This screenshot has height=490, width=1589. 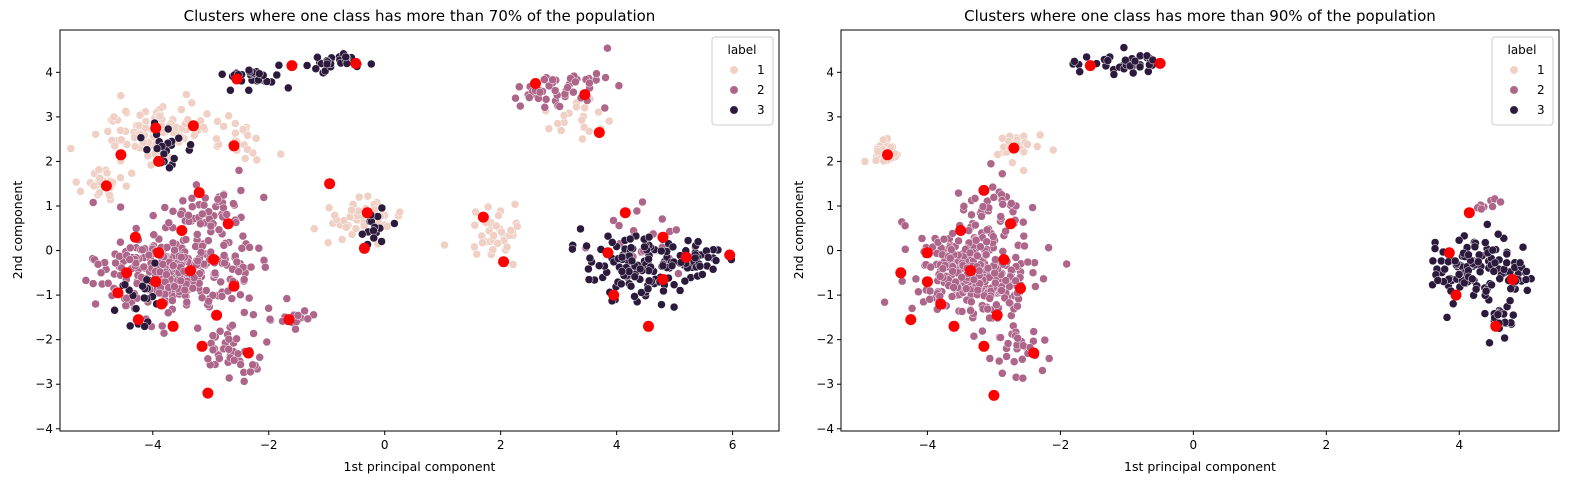 What do you see at coordinates (44, 295) in the screenshot?
I see `y-tick-label-left: −1` at bounding box center [44, 295].